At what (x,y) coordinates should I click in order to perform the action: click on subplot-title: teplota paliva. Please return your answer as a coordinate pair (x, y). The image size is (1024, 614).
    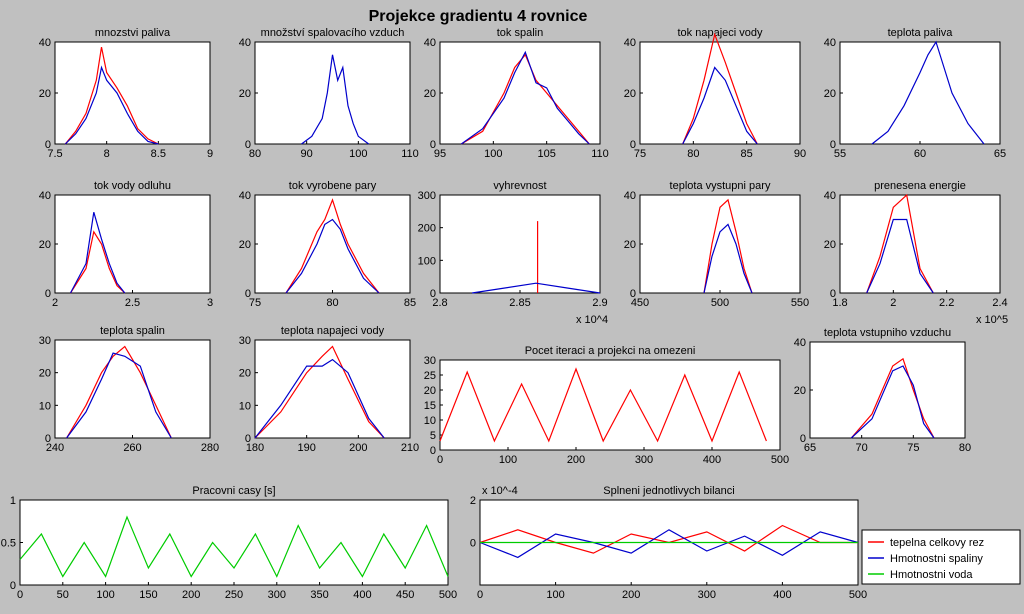
    Looking at the image, I should click on (921, 33).